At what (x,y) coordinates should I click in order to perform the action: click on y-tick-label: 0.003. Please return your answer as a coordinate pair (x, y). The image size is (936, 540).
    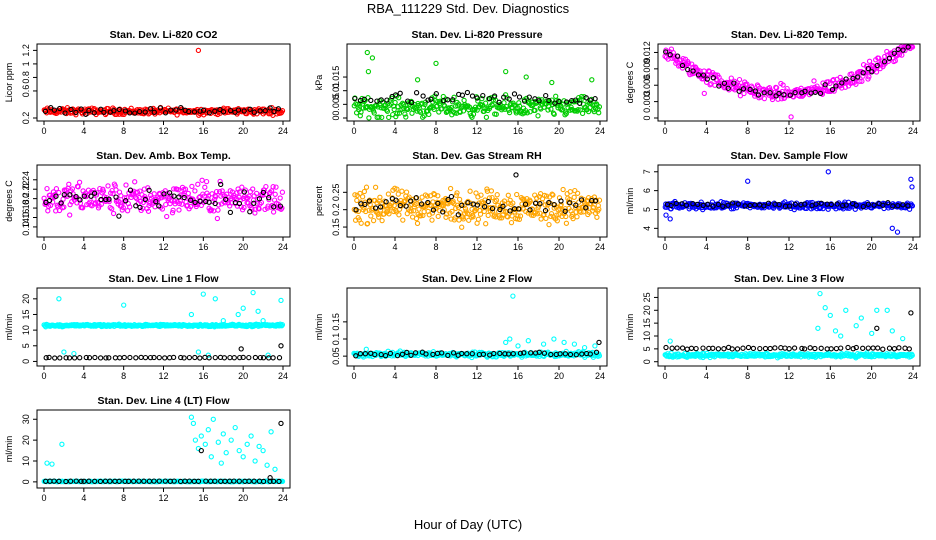
    Looking at the image, I should click on (647, 101).